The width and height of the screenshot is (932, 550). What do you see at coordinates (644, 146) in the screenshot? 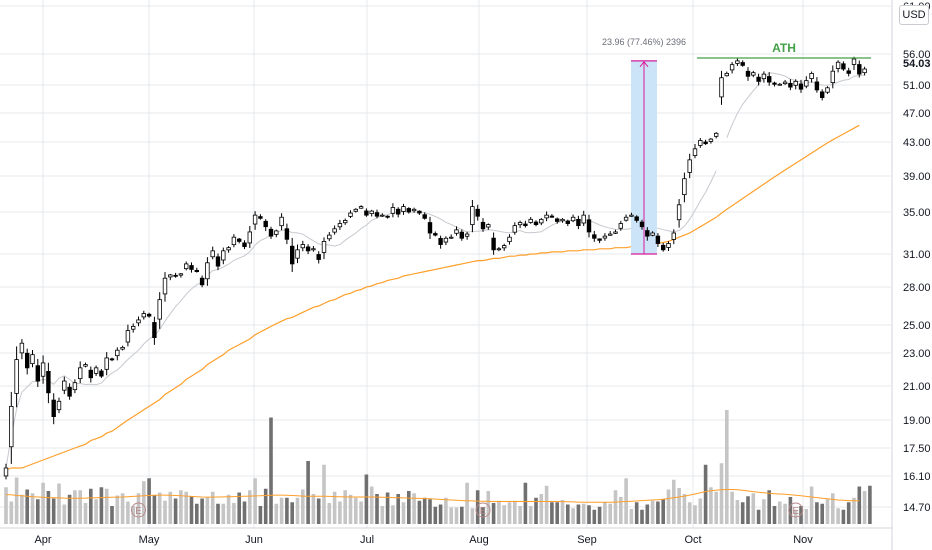
I see `measure-tool: 23.96 (77.46%) 2396` at bounding box center [644, 146].